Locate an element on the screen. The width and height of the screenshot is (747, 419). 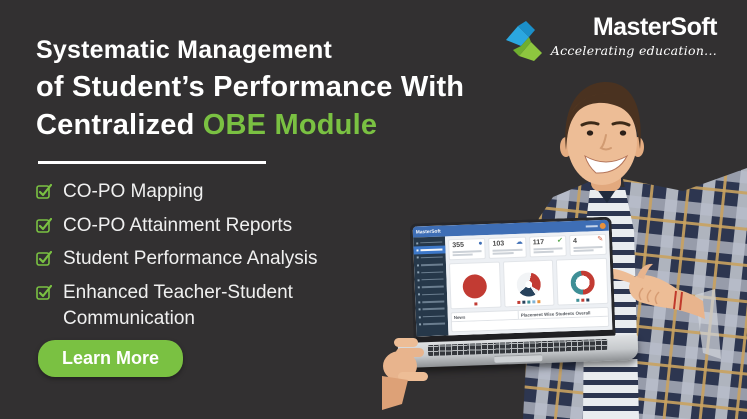
learn-more-button: Learn More is located at coordinates (111, 358).